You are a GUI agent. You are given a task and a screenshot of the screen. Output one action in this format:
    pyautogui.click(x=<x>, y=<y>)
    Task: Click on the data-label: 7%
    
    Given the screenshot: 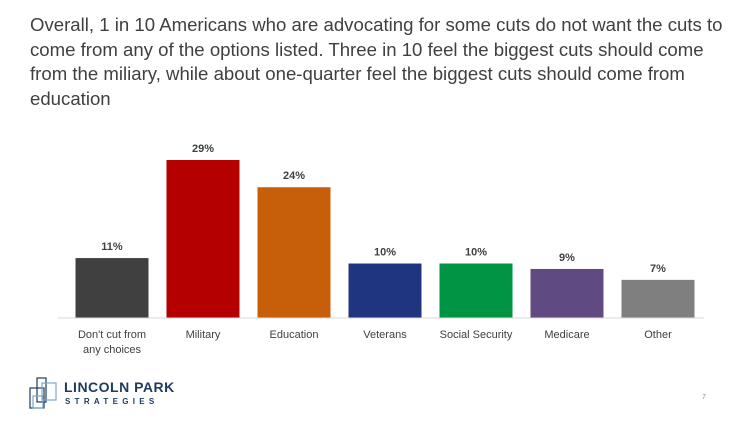 What is the action you would take?
    pyautogui.click(x=658, y=269)
    